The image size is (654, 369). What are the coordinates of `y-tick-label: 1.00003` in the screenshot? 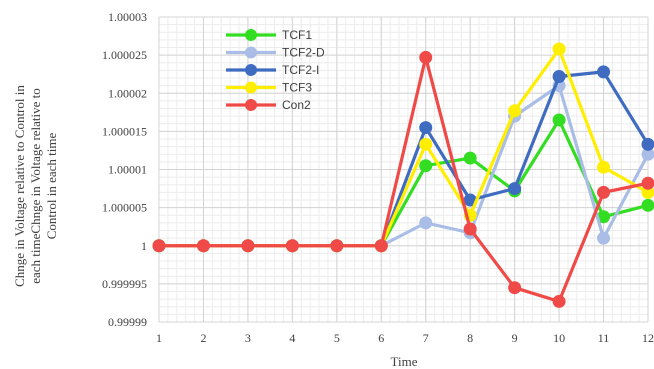 It's located at (127, 17).